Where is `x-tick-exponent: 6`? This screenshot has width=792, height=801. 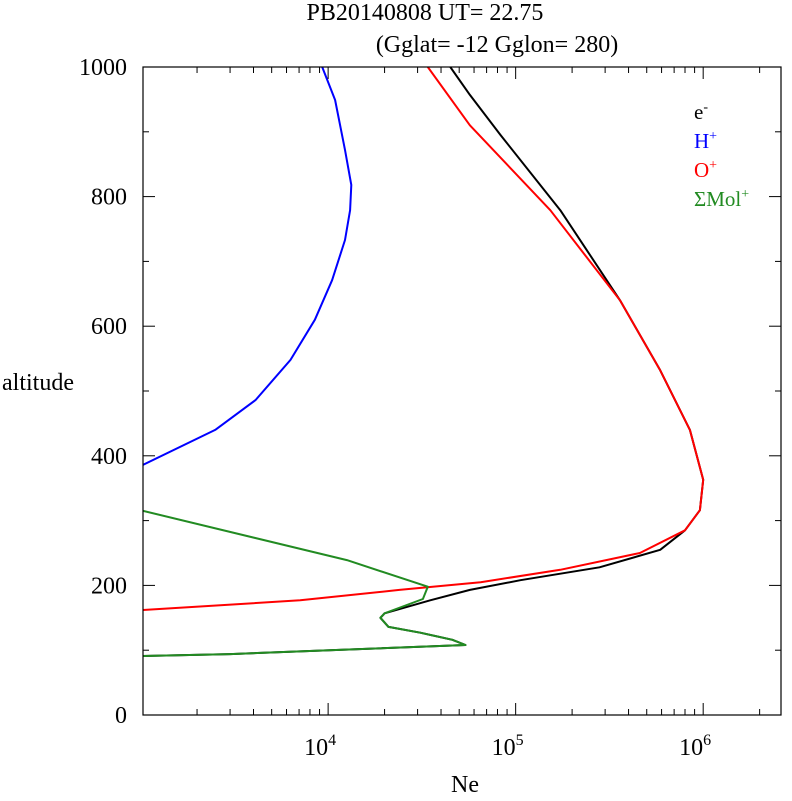 x-tick-exponent: 6 is located at coordinates (707, 740).